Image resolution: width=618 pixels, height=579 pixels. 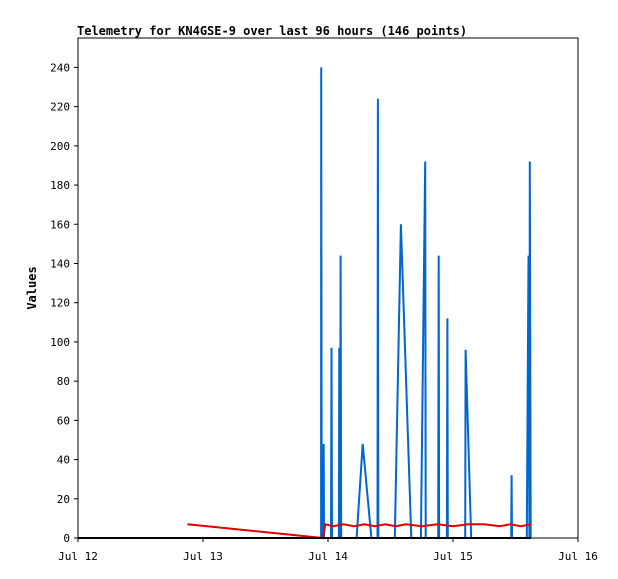 What do you see at coordinates (63, 420) in the screenshot?
I see `y-tick-label: 60` at bounding box center [63, 420].